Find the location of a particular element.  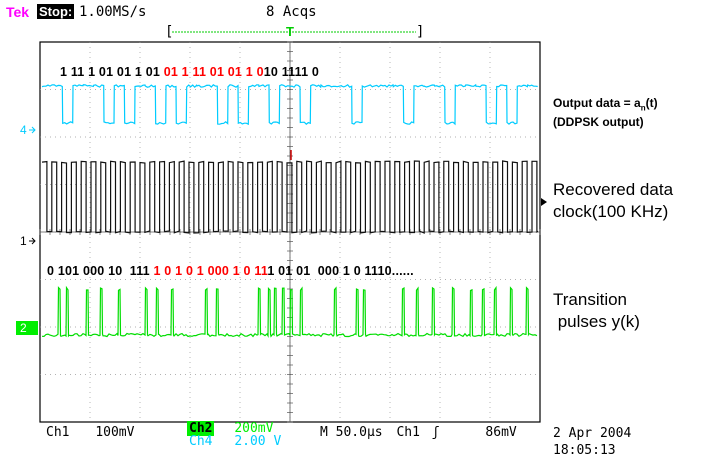

acquisition-count: 8 Acqs is located at coordinates (291, 12).